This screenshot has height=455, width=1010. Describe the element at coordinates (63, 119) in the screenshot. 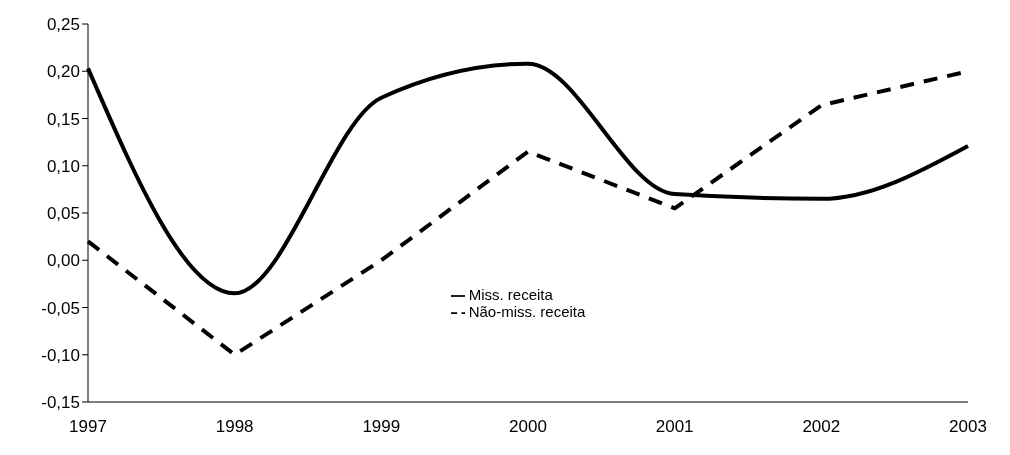

I see `y-tick-label: 0,15` at that location.